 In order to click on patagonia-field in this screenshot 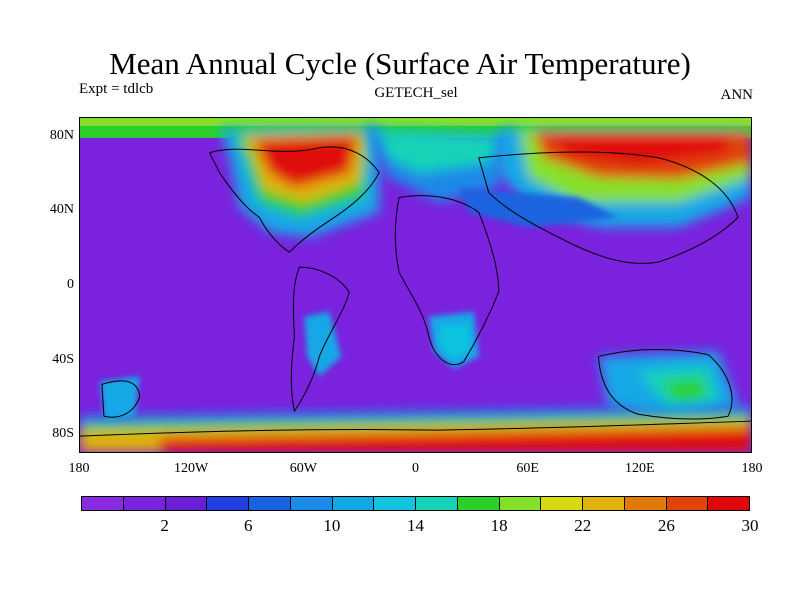, I will do `click(119, 399)`.